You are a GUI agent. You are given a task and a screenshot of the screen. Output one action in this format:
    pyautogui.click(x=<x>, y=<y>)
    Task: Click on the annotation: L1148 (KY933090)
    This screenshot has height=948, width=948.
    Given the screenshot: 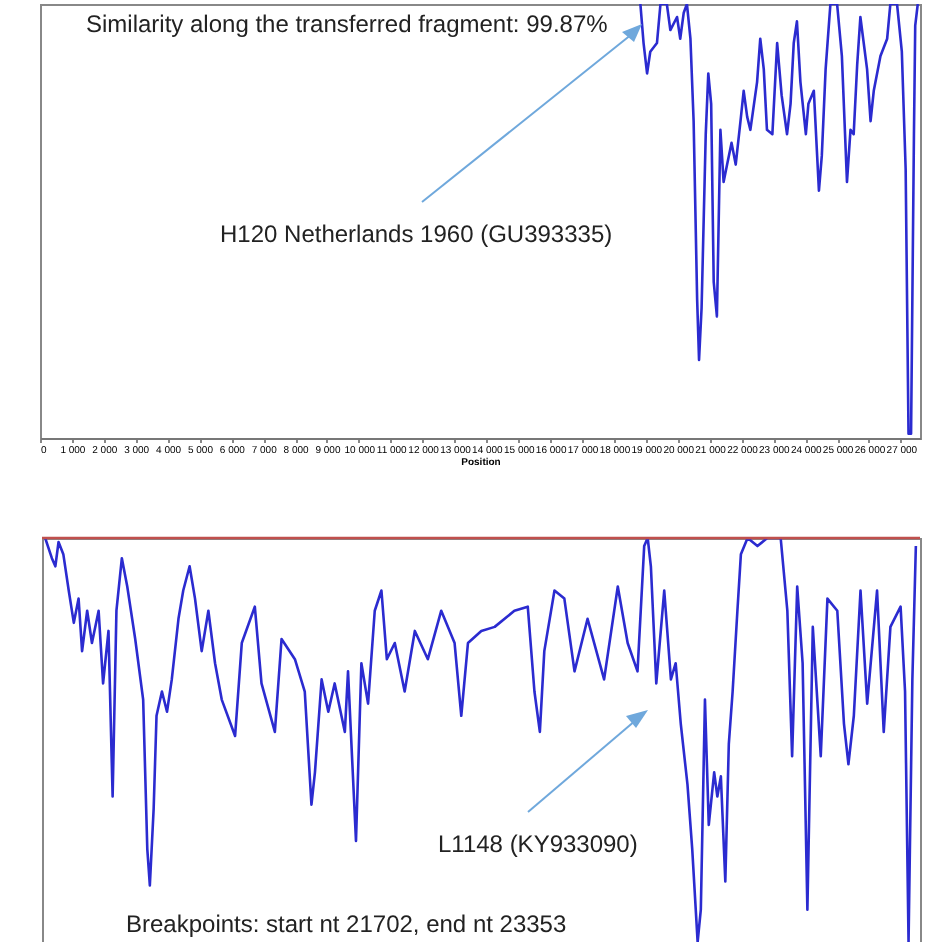 What is the action you would take?
    pyautogui.click(x=538, y=844)
    